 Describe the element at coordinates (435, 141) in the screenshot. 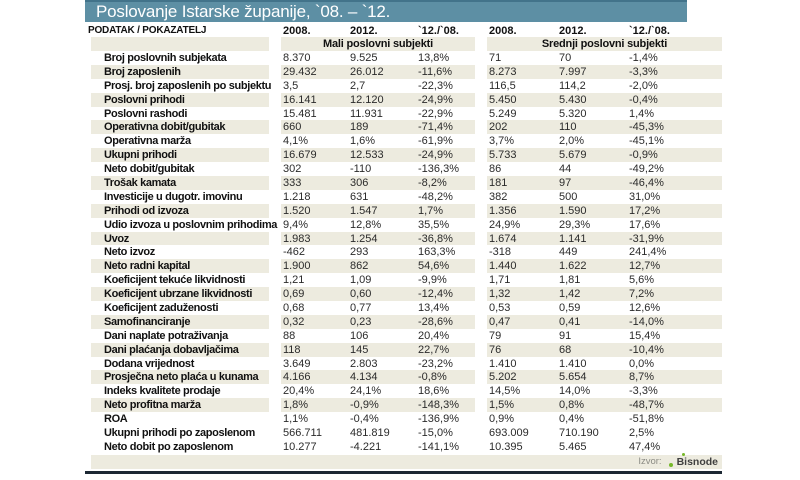

I see `cell: -61,9%` at that location.